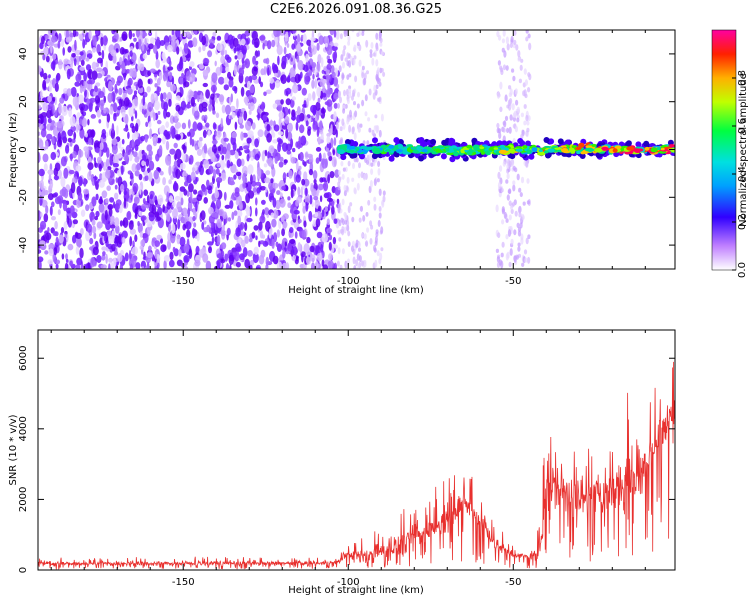 This screenshot has height=600, width=750. Describe the element at coordinates (183, 582) in the screenshot. I see `snr-xtick-label: -150` at that location.